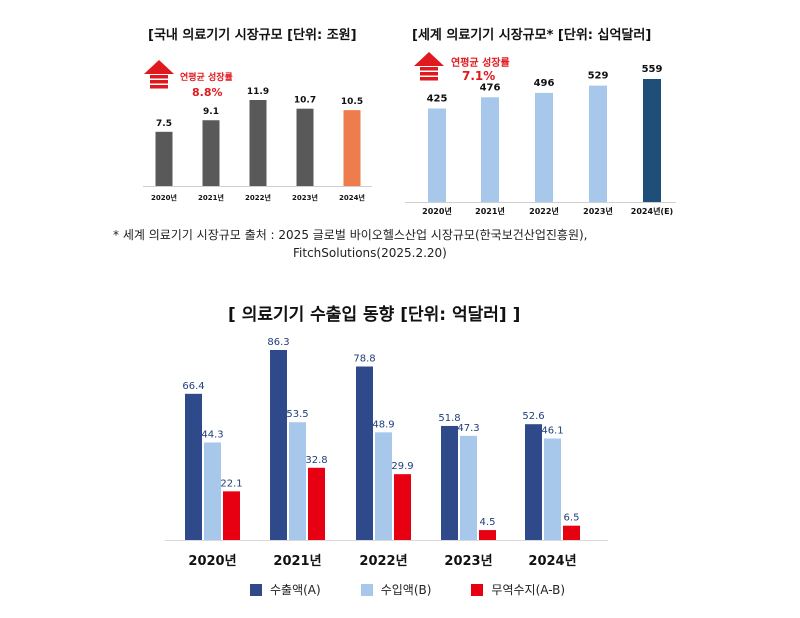  What do you see at coordinates (598, 211) in the screenshot?
I see `global-tick-label: 2023년` at bounding box center [598, 211].